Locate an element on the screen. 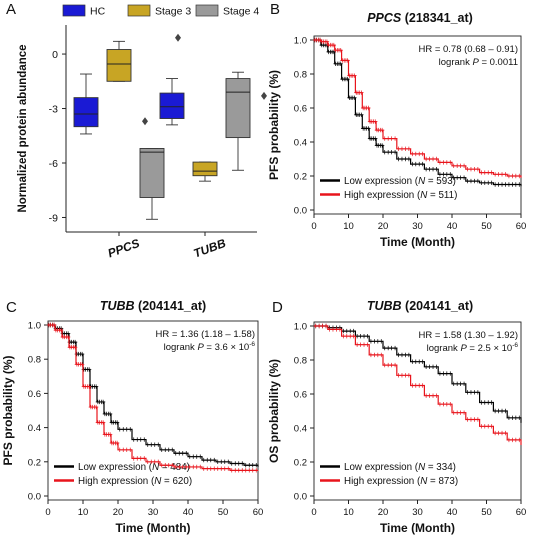 This screenshot has height=550, width=538. title-gene: TUBB is located at coordinates (384, 306).